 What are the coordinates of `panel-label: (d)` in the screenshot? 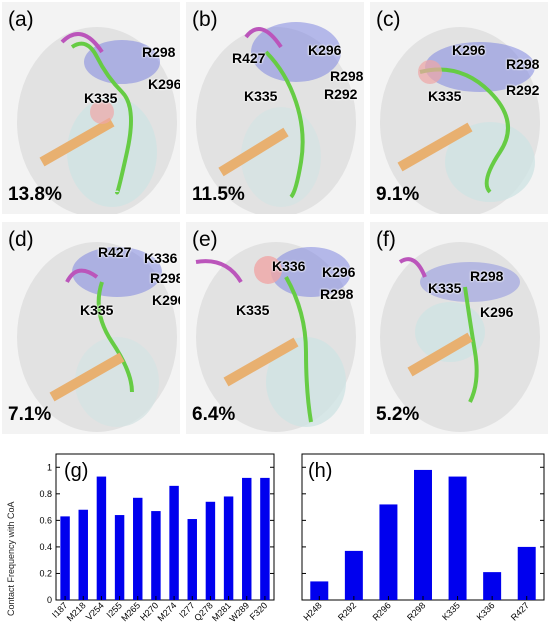 It's located at (21, 239).